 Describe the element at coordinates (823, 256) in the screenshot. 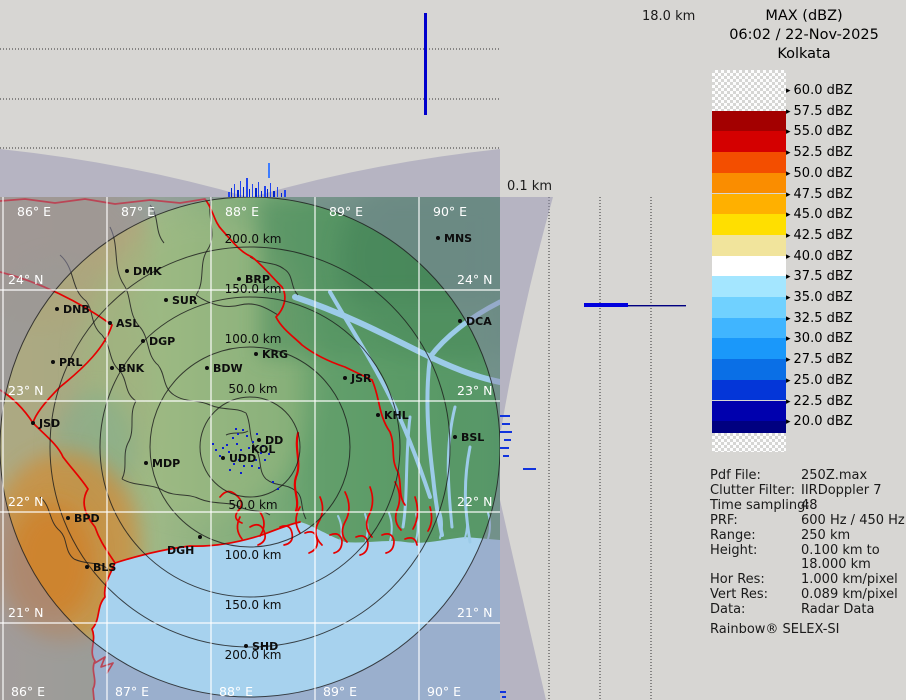

I see `scale-tick-label: 40.0 dBZ` at that location.